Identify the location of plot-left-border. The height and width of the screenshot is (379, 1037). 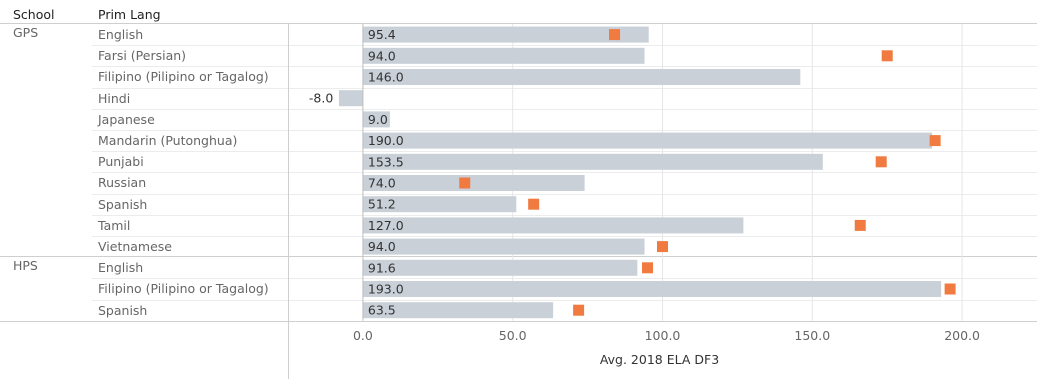
(288, 201).